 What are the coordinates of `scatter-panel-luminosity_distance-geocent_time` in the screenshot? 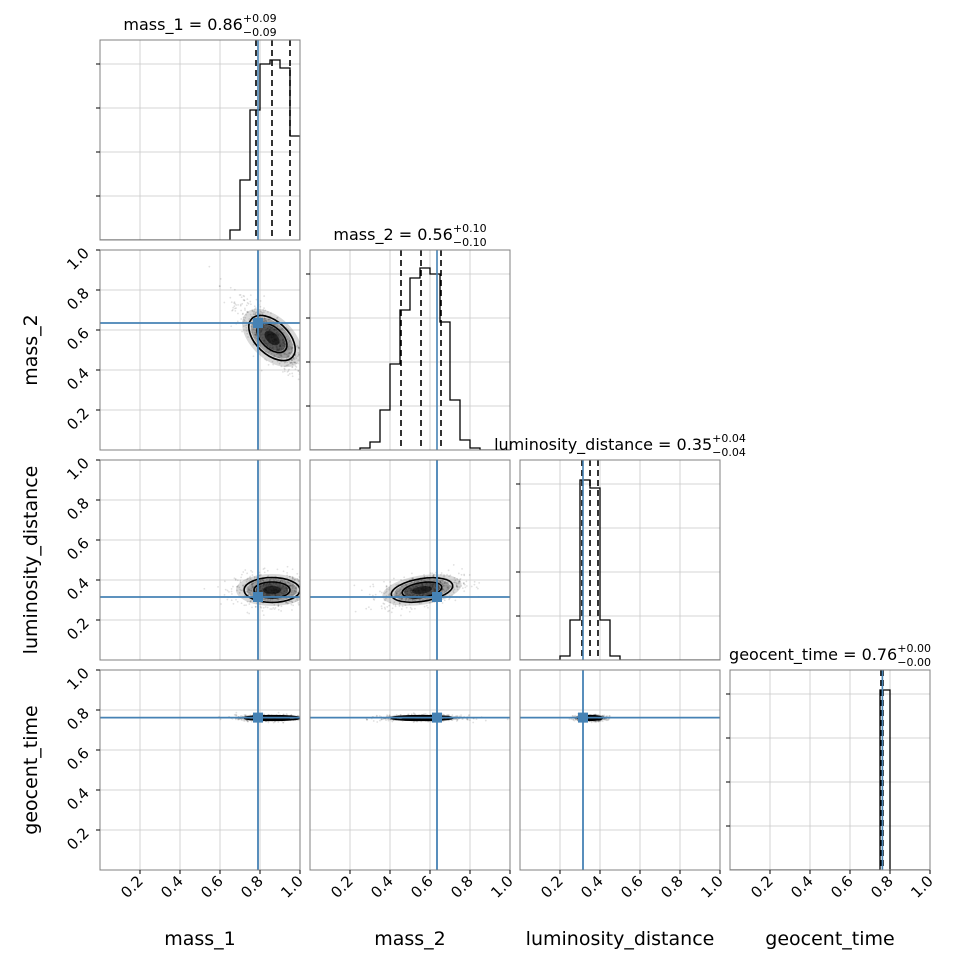 It's located at (620, 770).